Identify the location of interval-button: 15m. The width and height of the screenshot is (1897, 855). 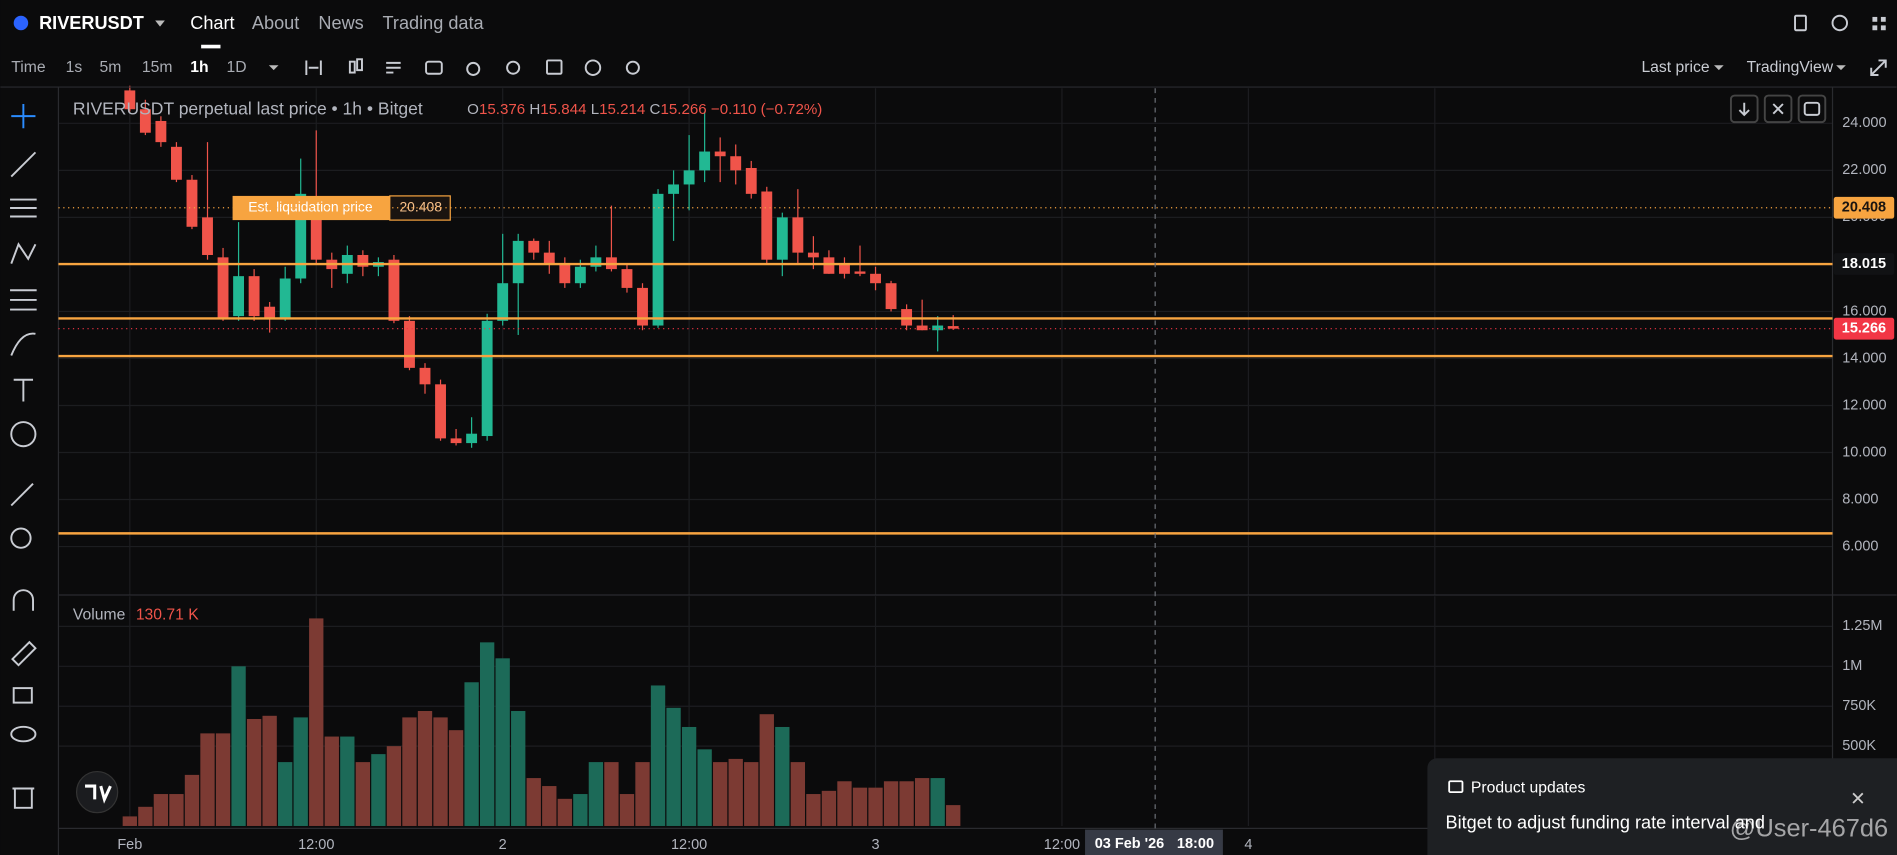
(157, 67).